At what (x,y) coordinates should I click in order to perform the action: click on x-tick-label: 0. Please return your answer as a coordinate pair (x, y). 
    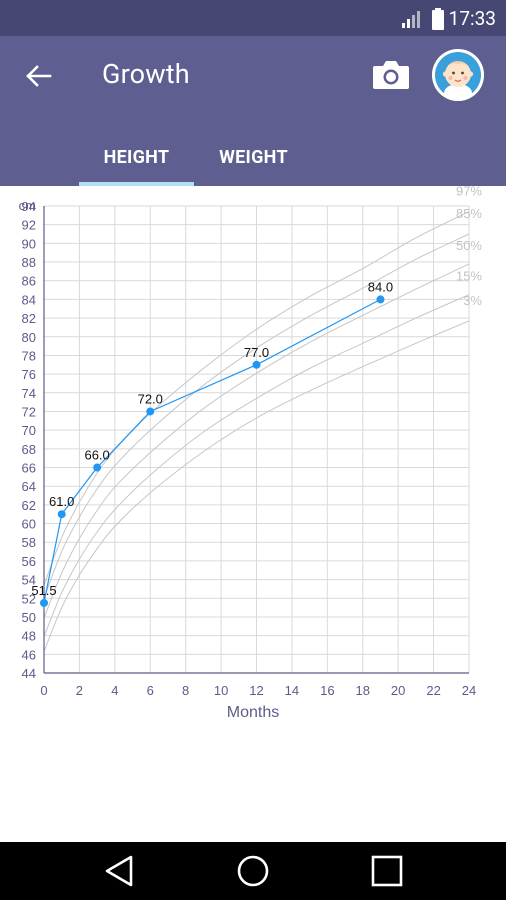
    Looking at the image, I should click on (43, 690).